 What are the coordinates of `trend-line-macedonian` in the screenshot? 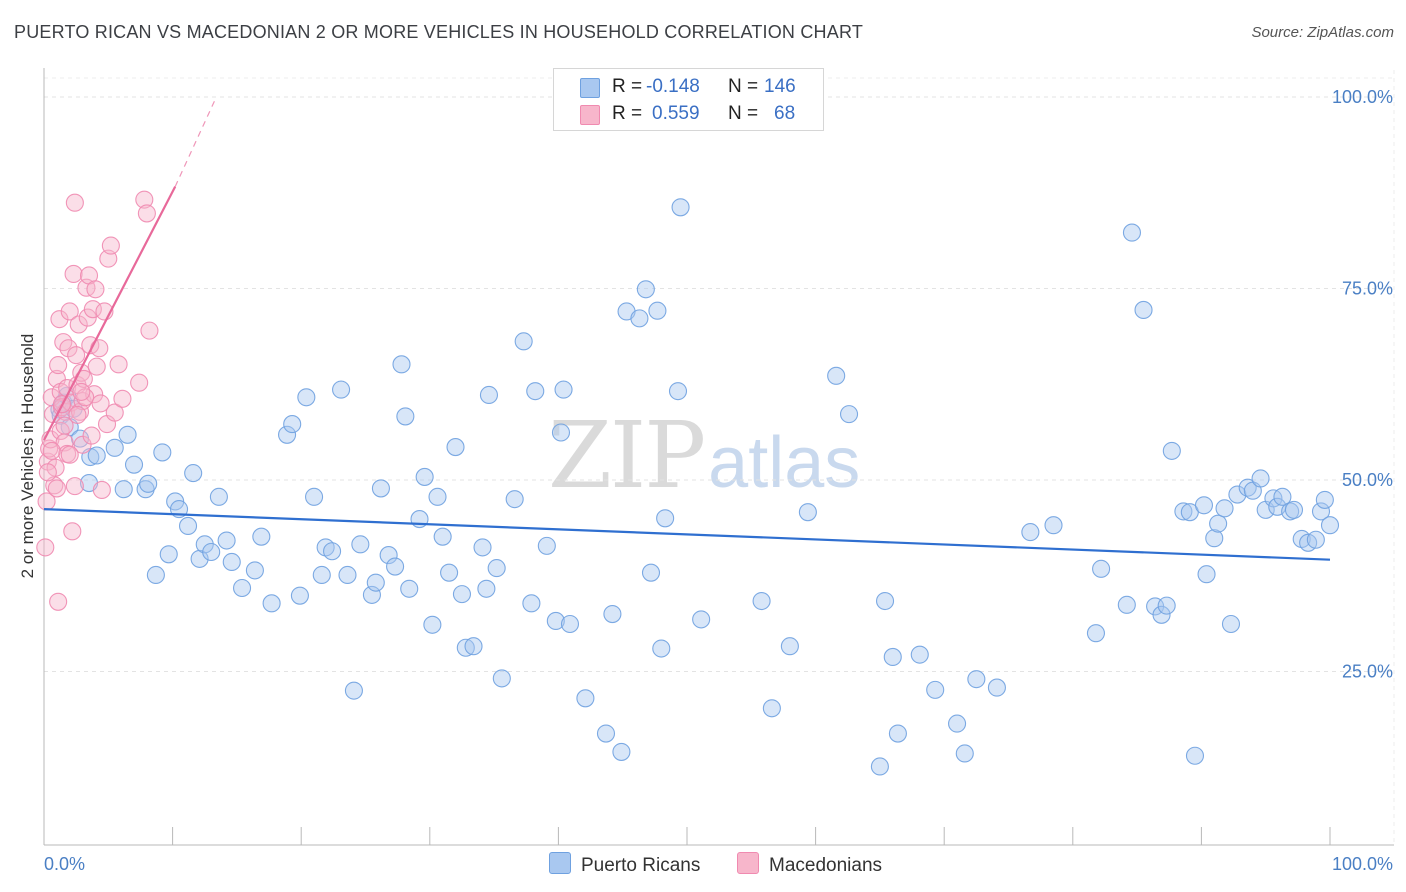 It's located at (110, 313).